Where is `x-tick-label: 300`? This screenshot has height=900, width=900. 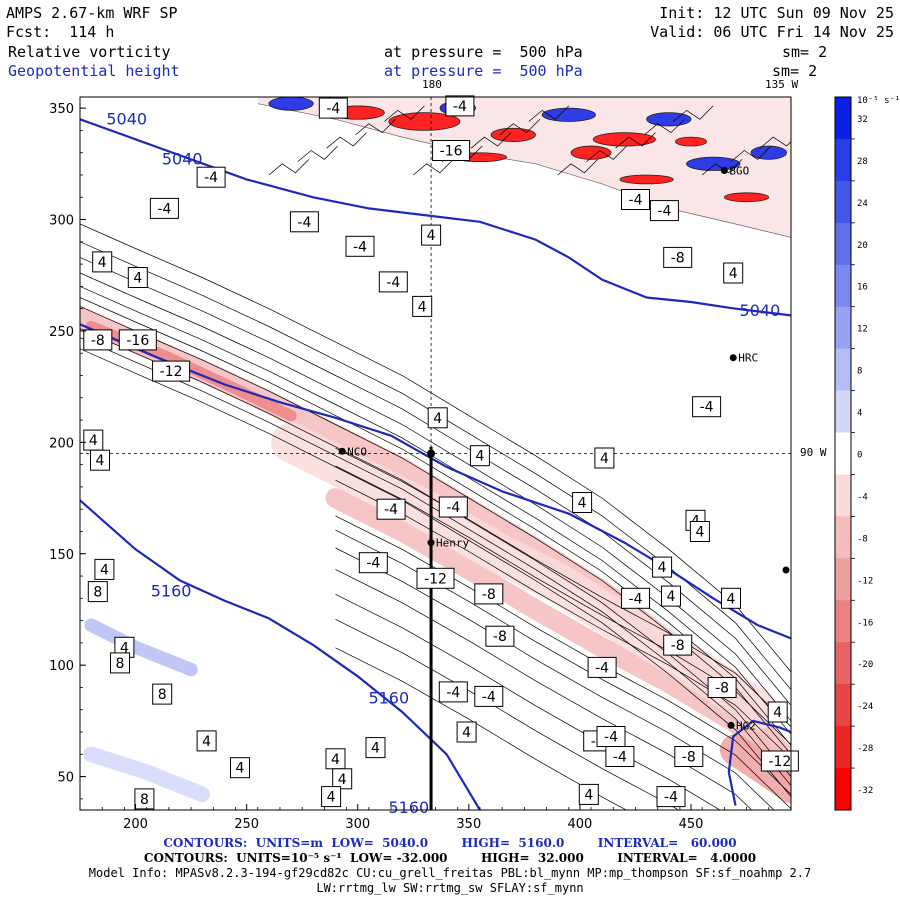 x-tick-label: 300 is located at coordinates (357, 824).